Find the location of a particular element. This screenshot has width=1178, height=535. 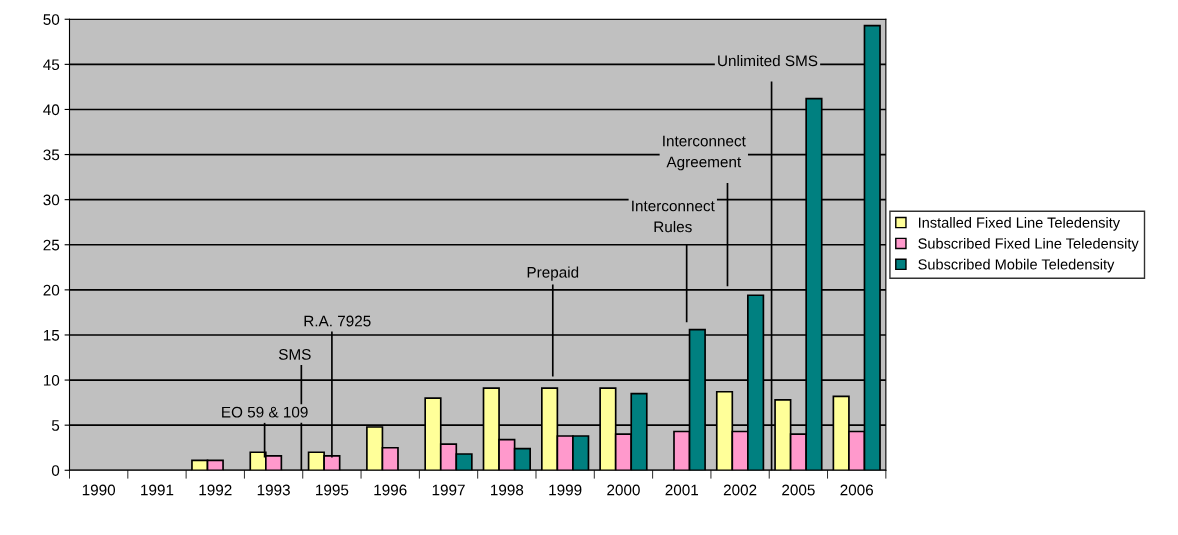

annotation: Interconnect Rules is located at coordinates (673, 216).